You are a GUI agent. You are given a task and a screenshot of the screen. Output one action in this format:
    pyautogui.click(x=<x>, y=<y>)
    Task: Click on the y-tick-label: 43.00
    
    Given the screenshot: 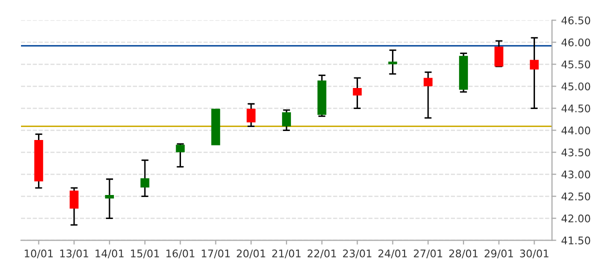 What is the action you would take?
    pyautogui.click(x=576, y=174)
    